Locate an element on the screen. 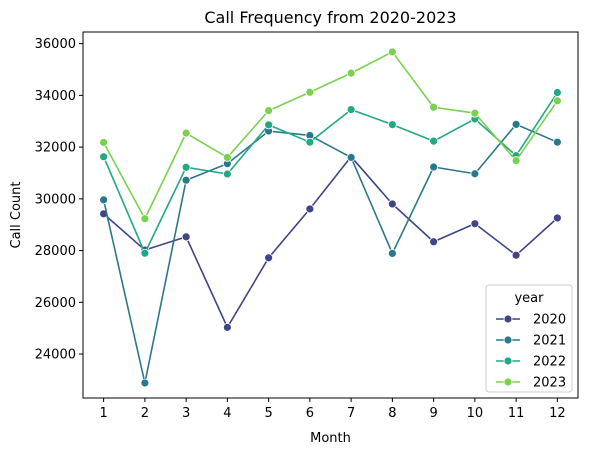  legend-label: 2021 is located at coordinates (549, 341).